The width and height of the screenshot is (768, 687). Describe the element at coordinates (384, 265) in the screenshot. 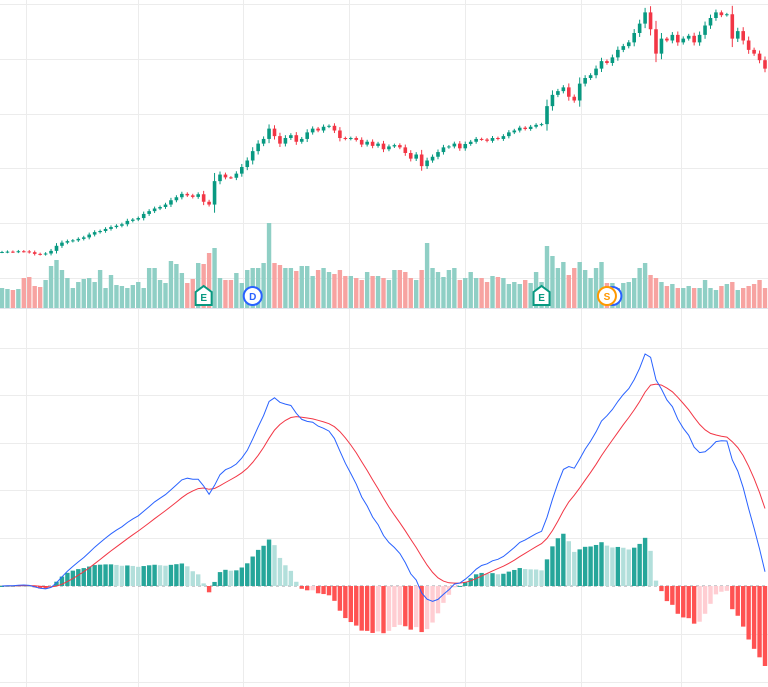

I see `volume-bars` at that location.